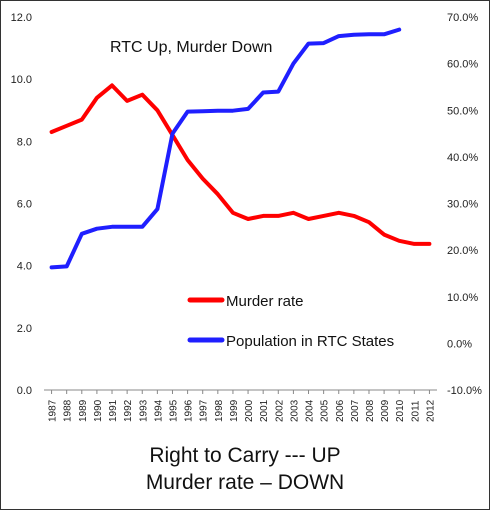 The height and width of the screenshot is (510, 490). What do you see at coordinates (462, 111) in the screenshot?
I see `right-y-tick-label: 50.0%` at bounding box center [462, 111].